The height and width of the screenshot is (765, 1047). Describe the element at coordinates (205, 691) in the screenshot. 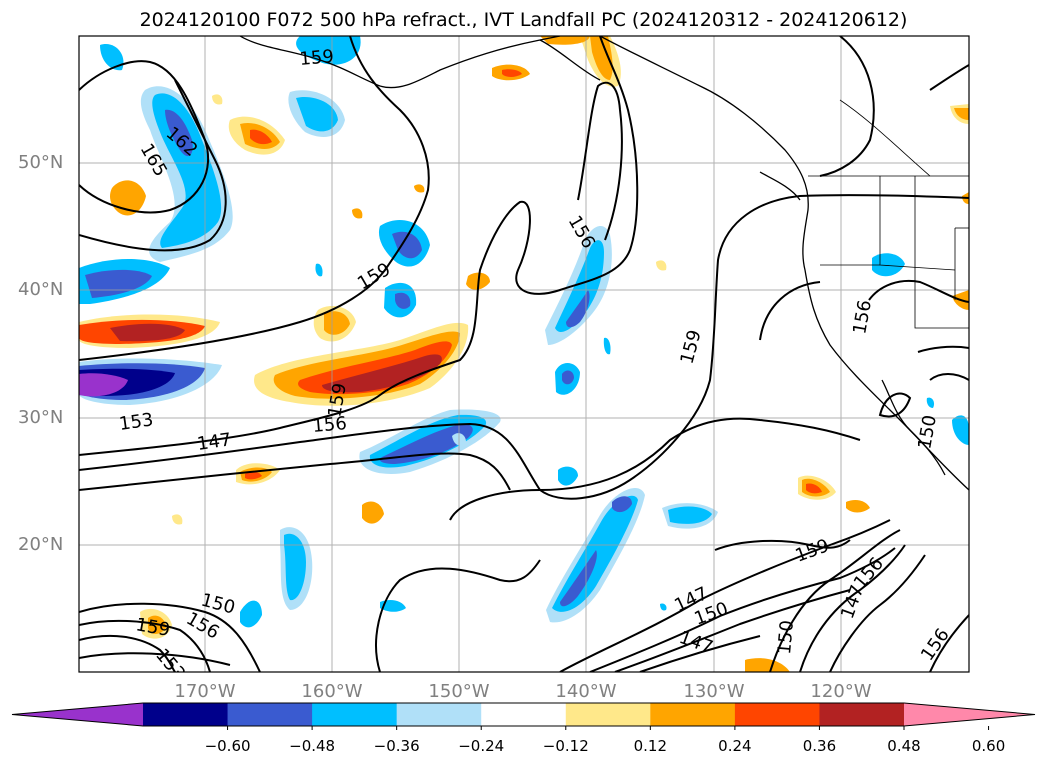

I see `lon-label: 170°W` at that location.